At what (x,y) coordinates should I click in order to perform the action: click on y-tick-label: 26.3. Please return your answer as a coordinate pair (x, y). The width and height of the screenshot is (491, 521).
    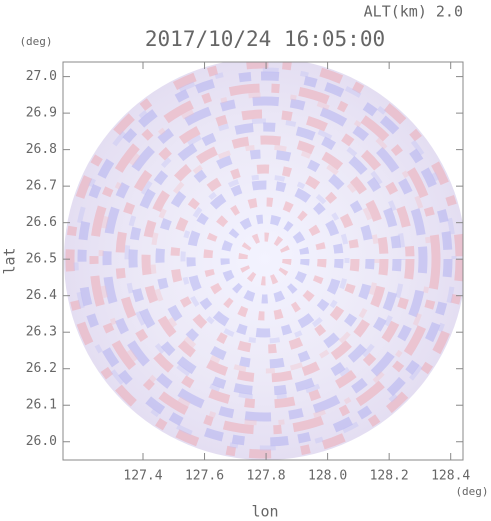
    Looking at the image, I should click on (41, 332).